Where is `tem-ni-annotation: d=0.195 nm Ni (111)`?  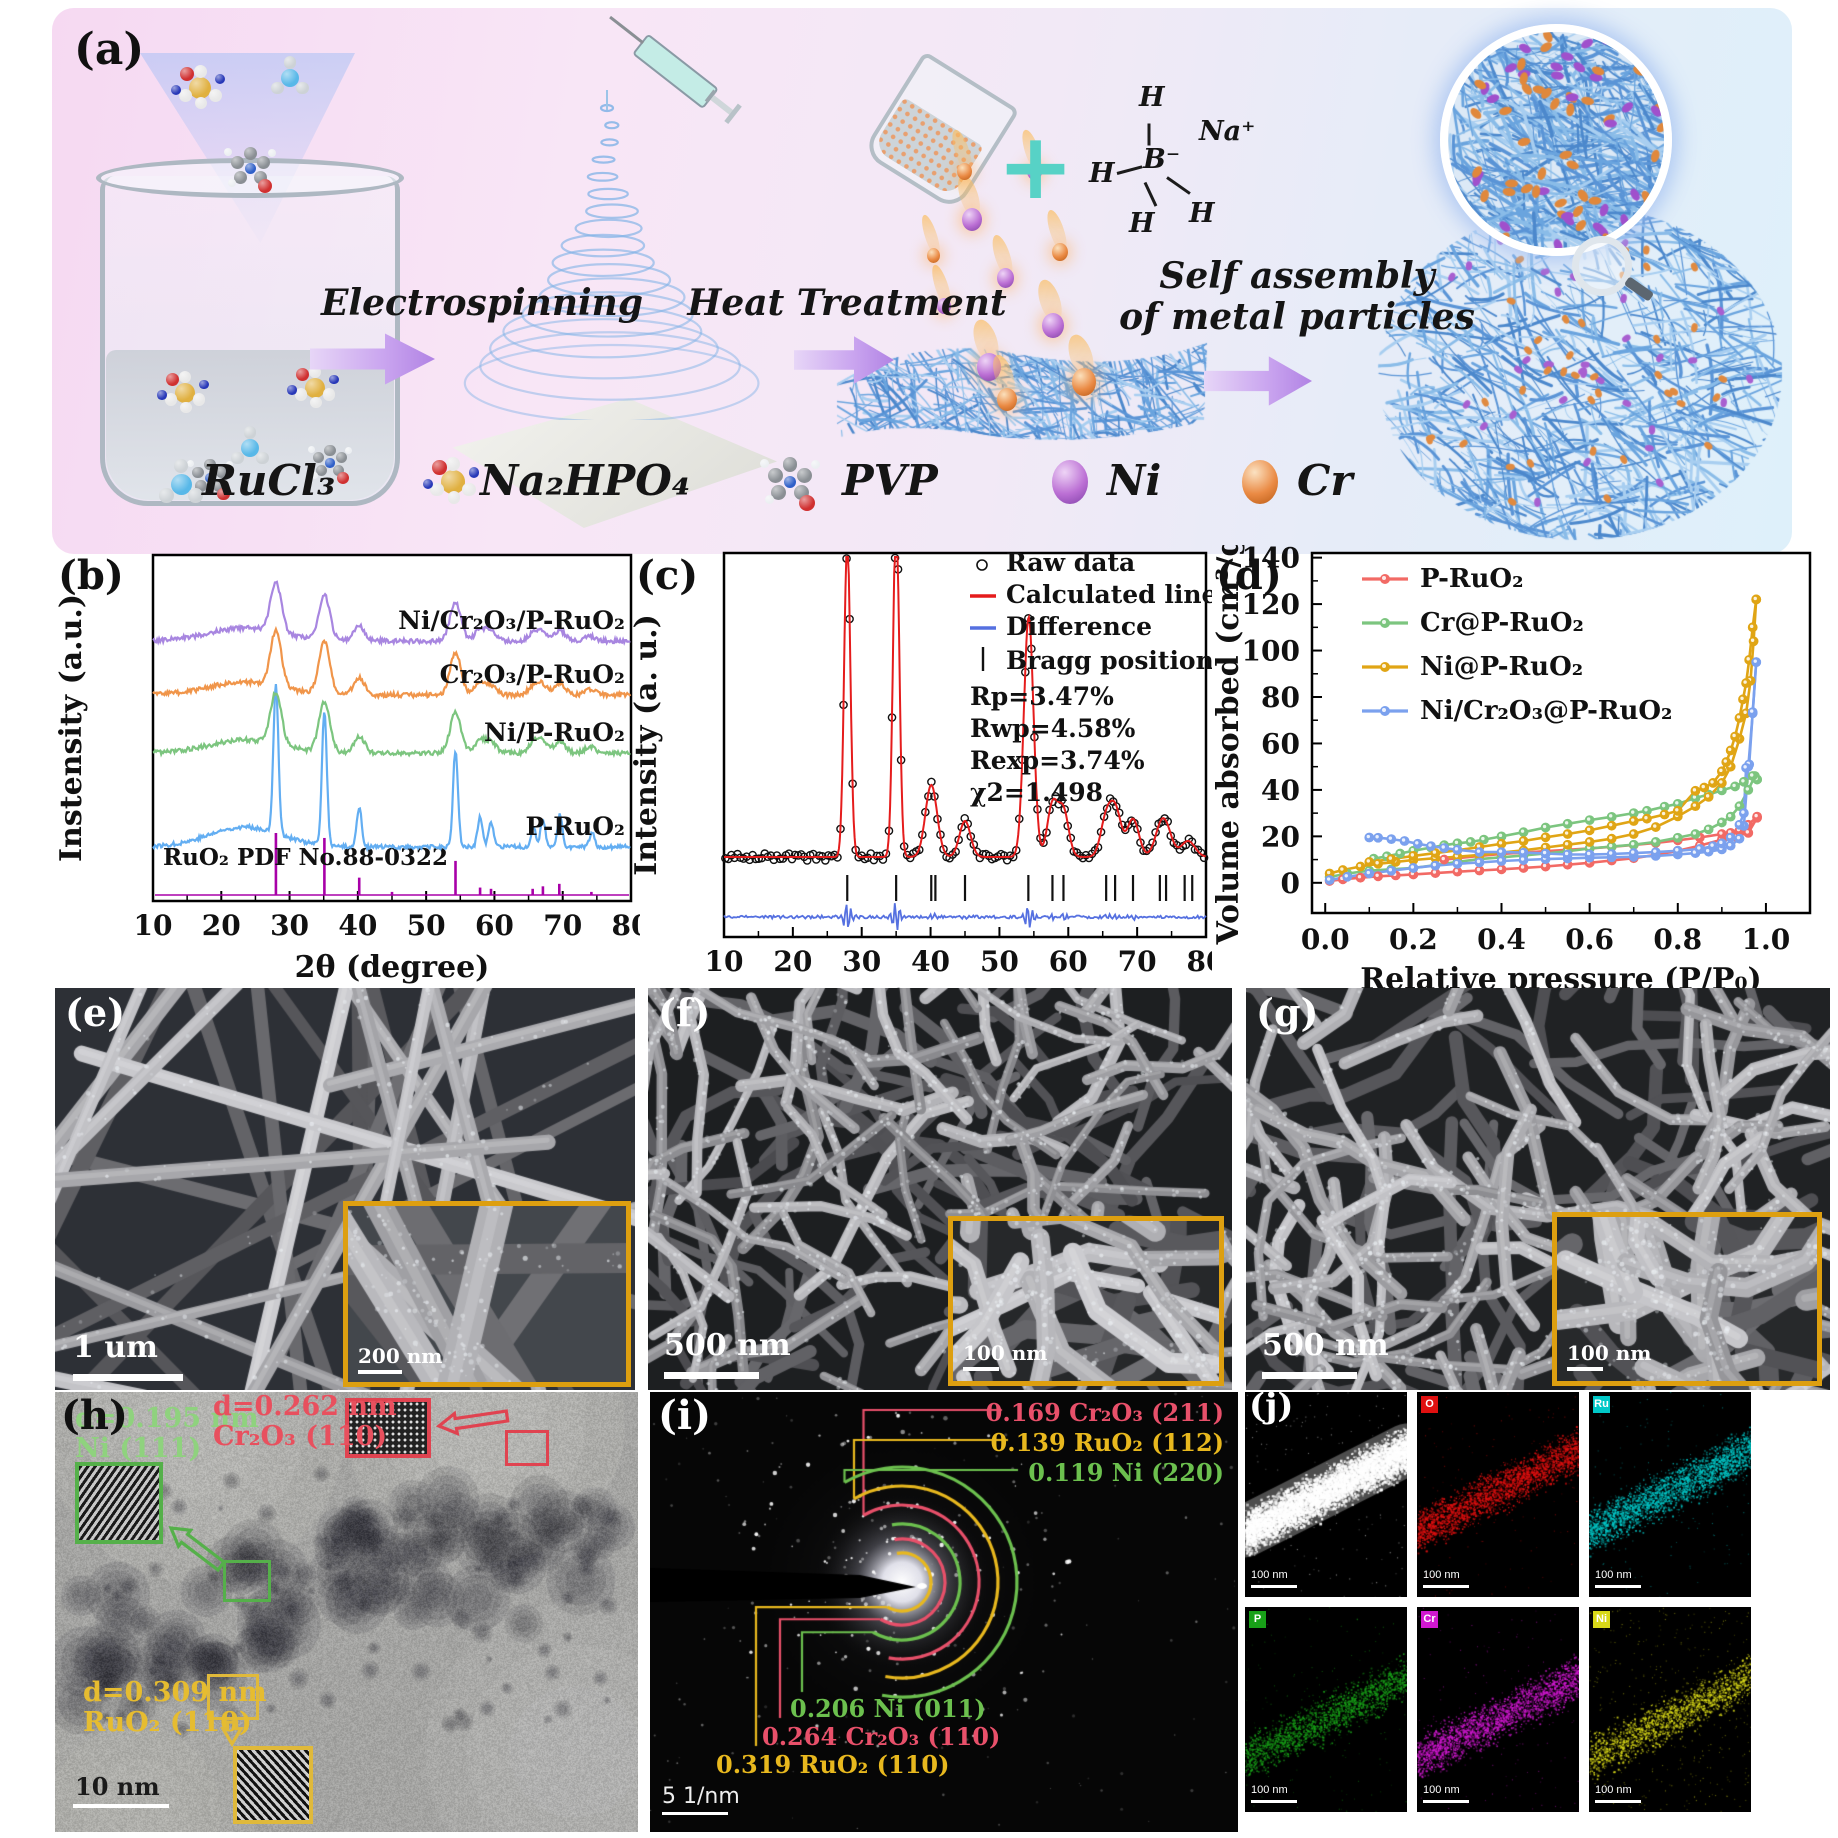 tem-ni-annotation: d=0.195 nm Ni (111) is located at coordinates (167, 1433).